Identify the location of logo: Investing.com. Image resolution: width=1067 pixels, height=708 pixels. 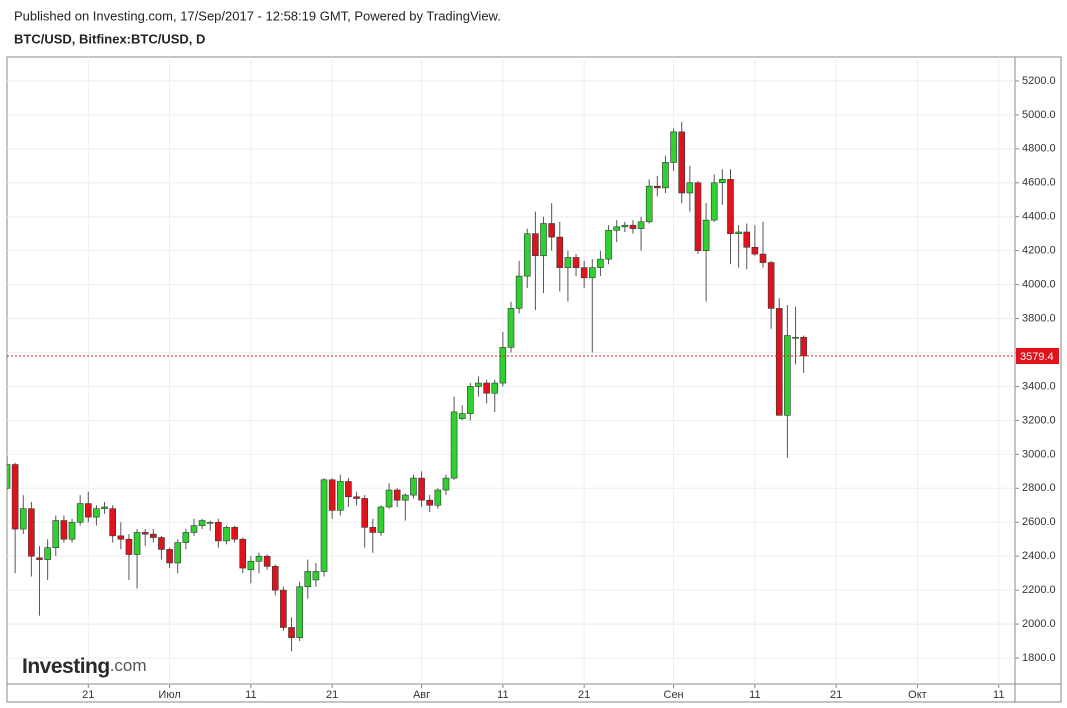
(84, 666).